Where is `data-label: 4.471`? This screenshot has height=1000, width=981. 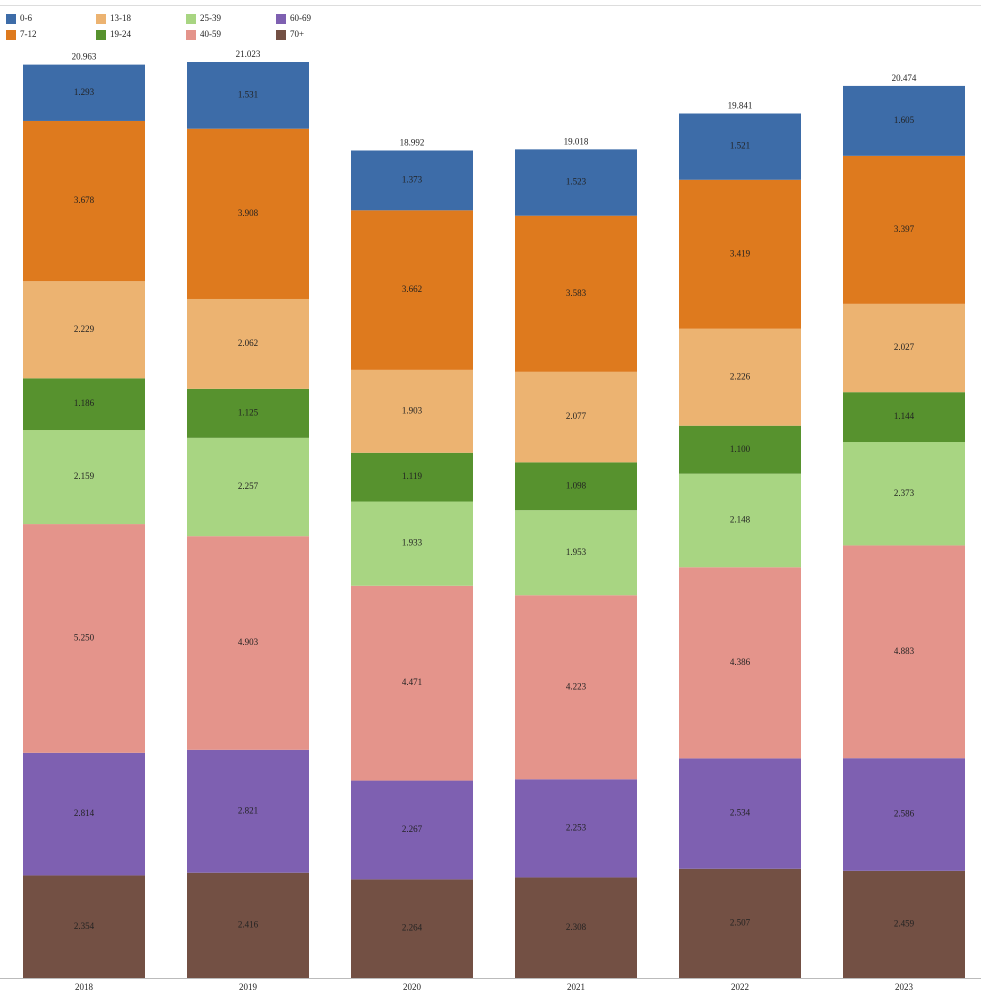 data-label: 4.471 is located at coordinates (412, 682).